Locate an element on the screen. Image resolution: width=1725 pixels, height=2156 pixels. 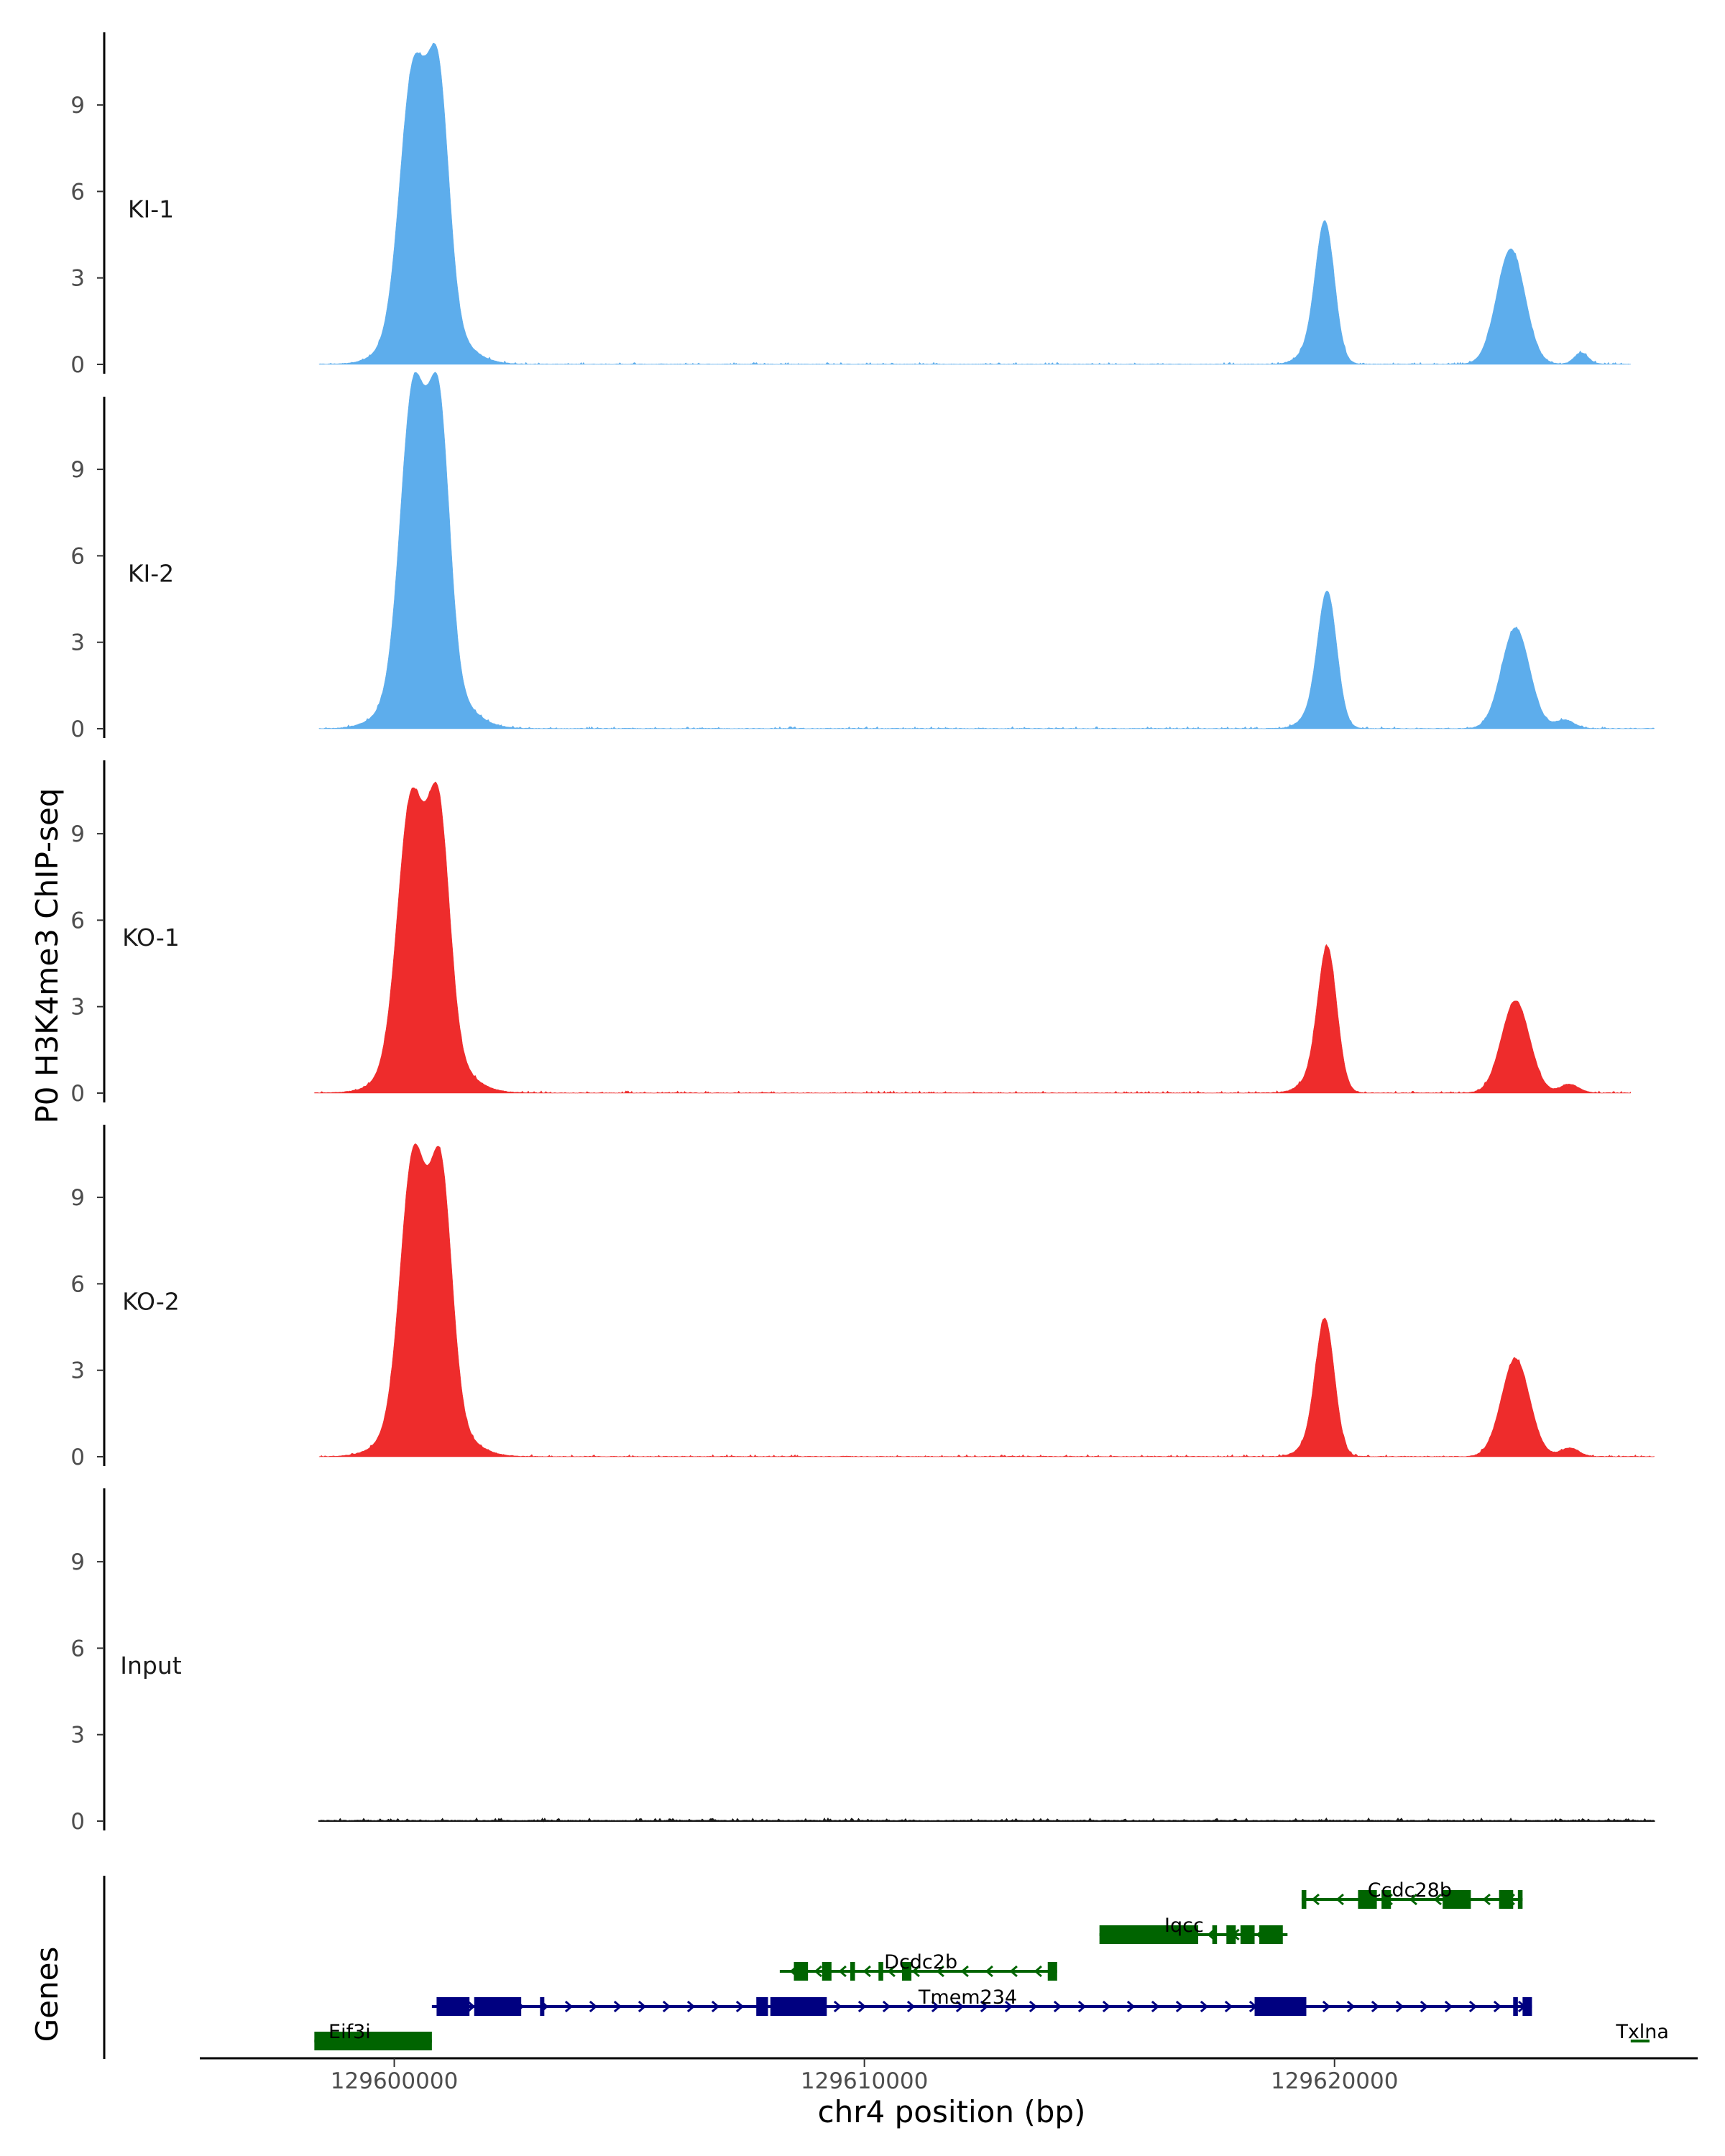
axes-layer: 129600000 129610000 129620000 is located at coordinates (900, 1985).